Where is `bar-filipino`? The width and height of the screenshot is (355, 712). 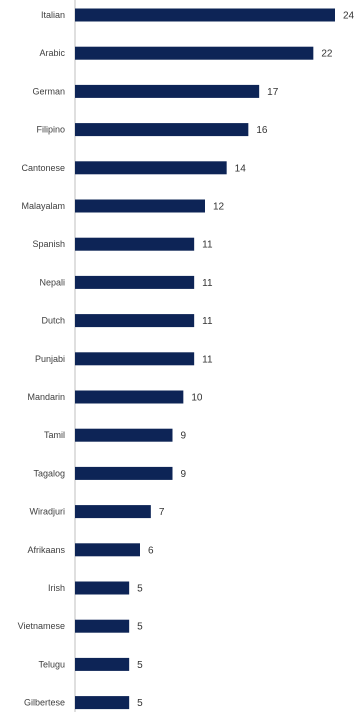 bar-filipino is located at coordinates (162, 130).